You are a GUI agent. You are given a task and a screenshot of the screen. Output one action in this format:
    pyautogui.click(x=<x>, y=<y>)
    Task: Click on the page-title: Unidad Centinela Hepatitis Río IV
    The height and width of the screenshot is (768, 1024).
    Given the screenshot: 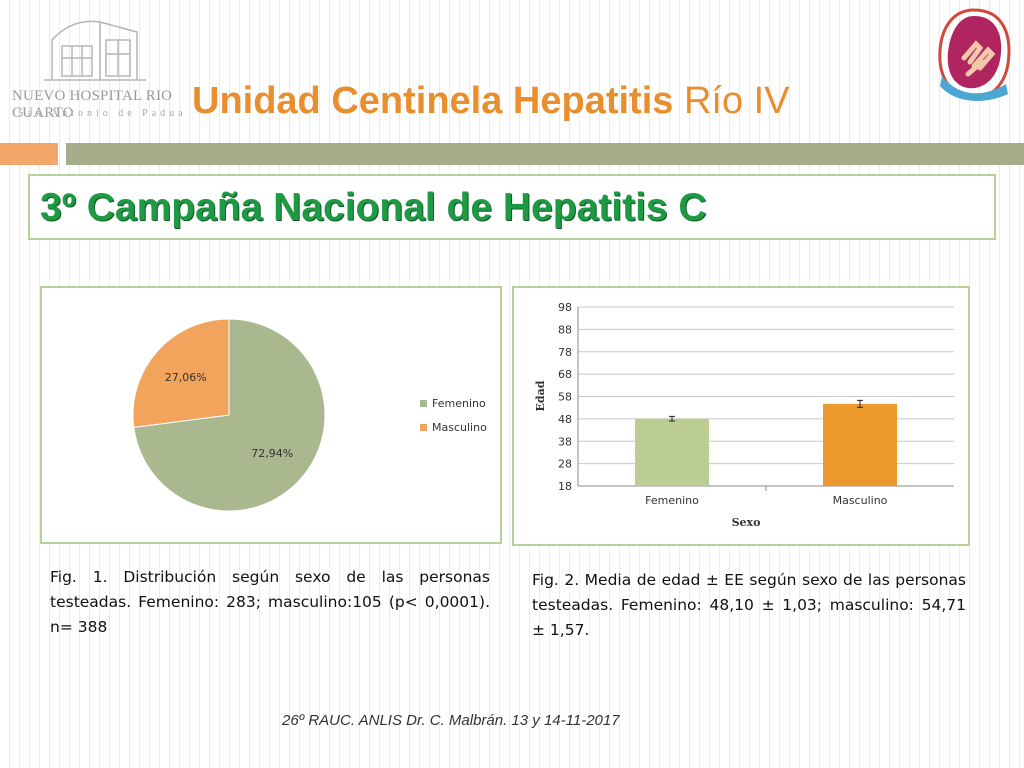 What is the action you would take?
    pyautogui.click(x=491, y=101)
    